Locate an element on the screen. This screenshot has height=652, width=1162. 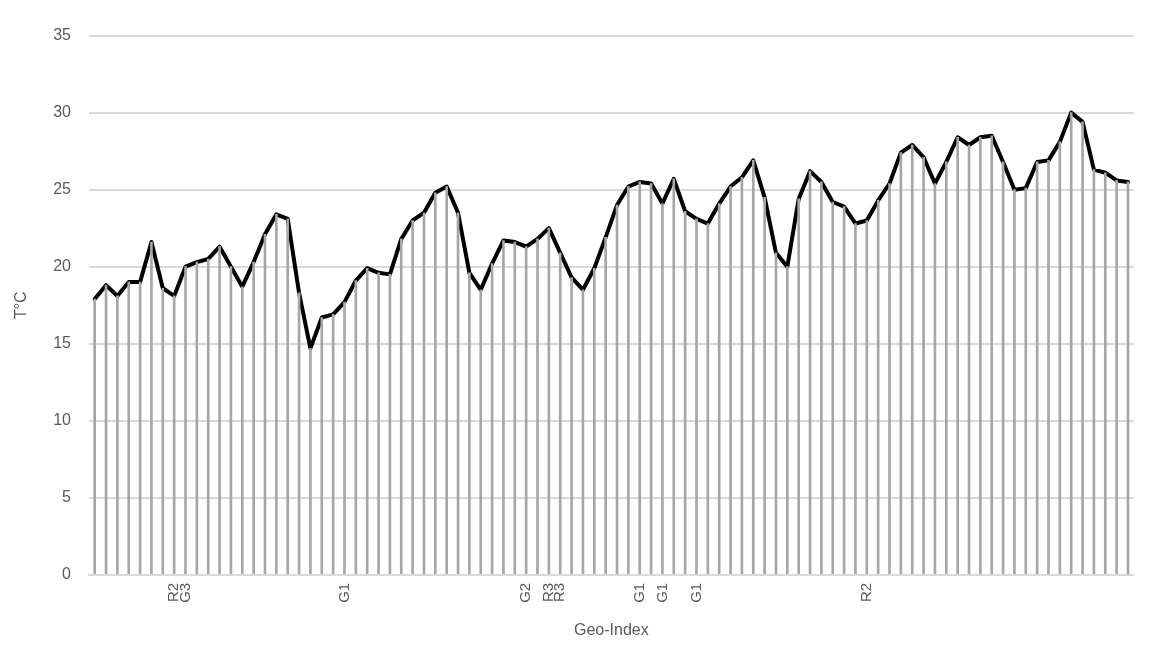
y-tick-label: 35 is located at coordinates (62, 35).